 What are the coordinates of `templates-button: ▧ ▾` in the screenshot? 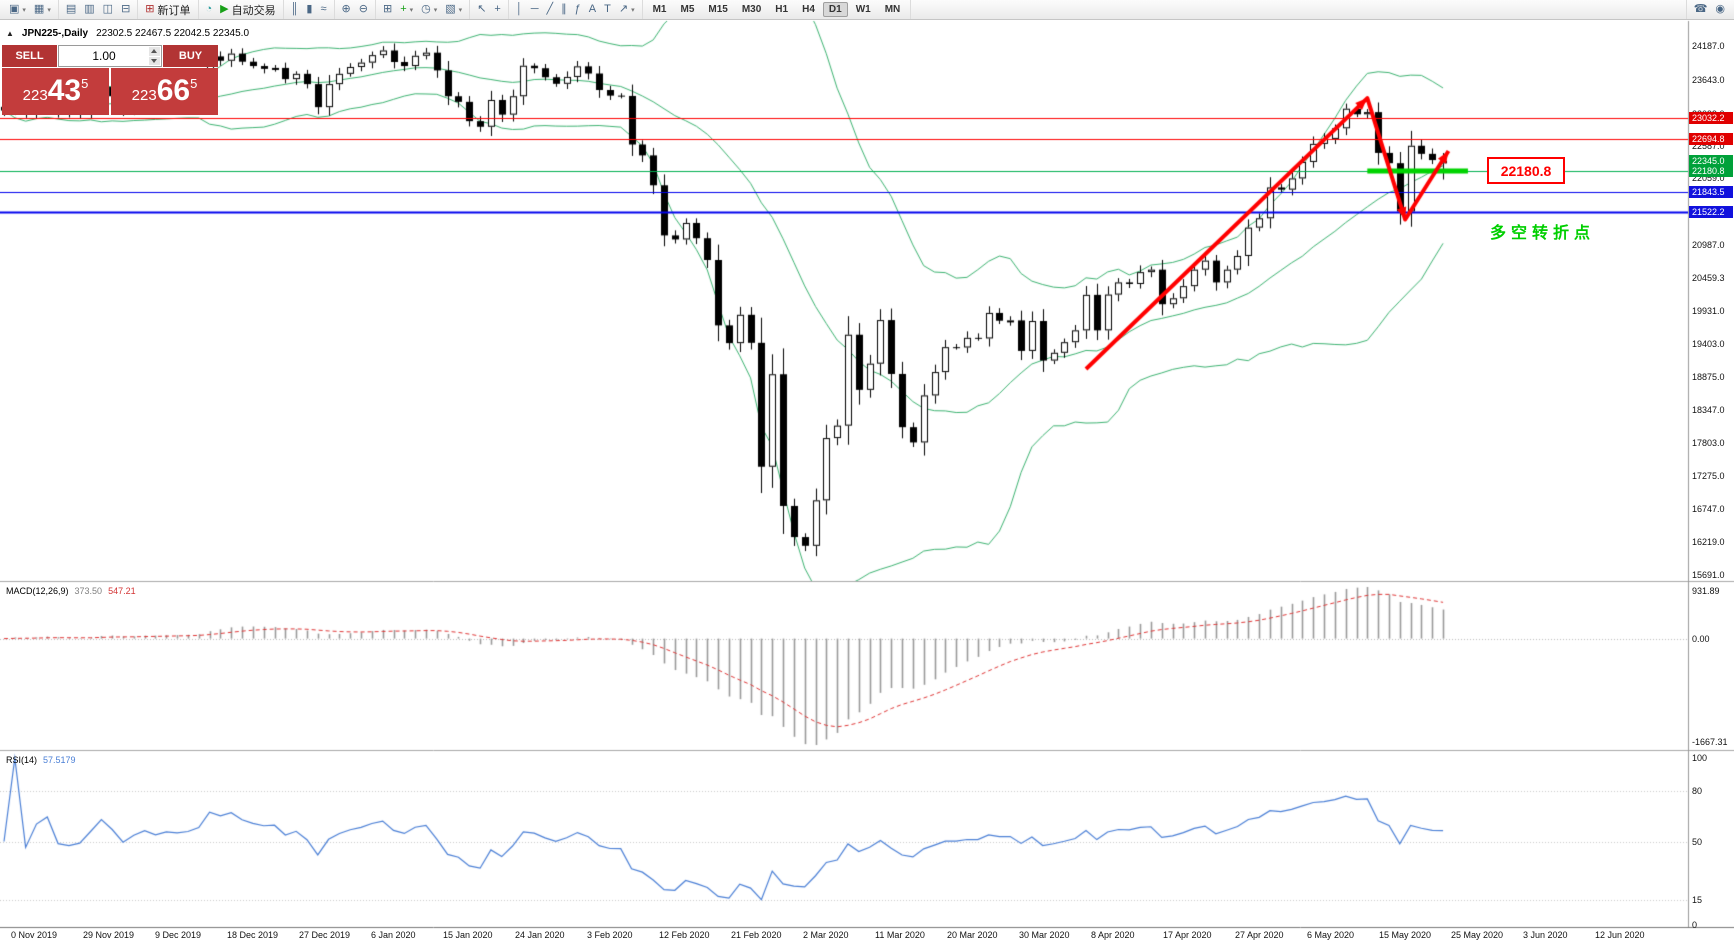 It's located at (453, 9).